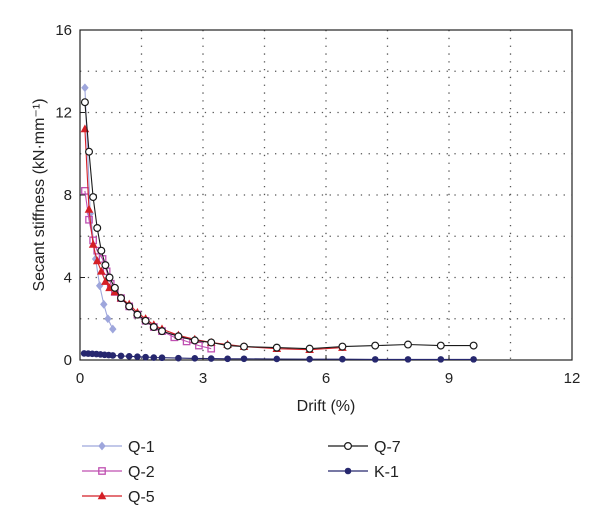  I want to click on y-tick-label: 8, so click(68, 195).